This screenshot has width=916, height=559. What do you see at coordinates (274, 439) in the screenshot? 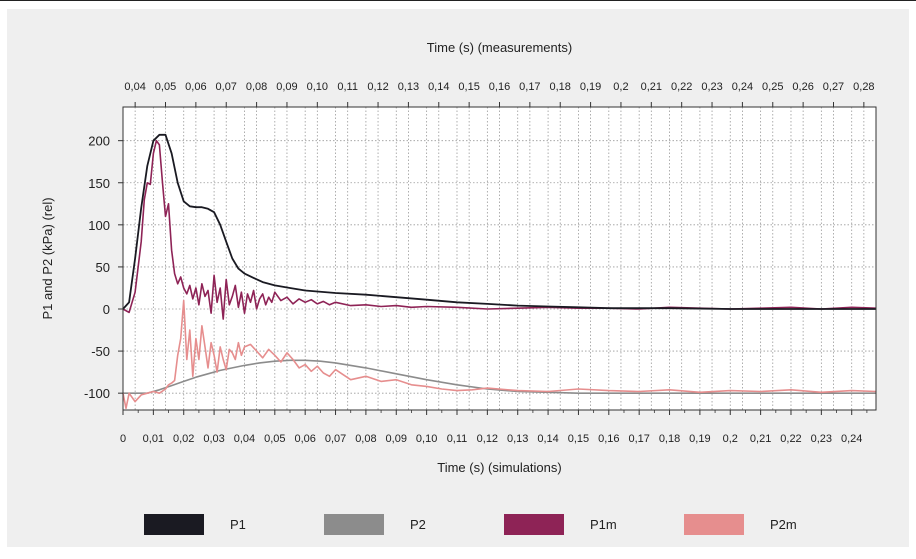
I see `bottom-tick-label: 0,05` at bounding box center [274, 439].